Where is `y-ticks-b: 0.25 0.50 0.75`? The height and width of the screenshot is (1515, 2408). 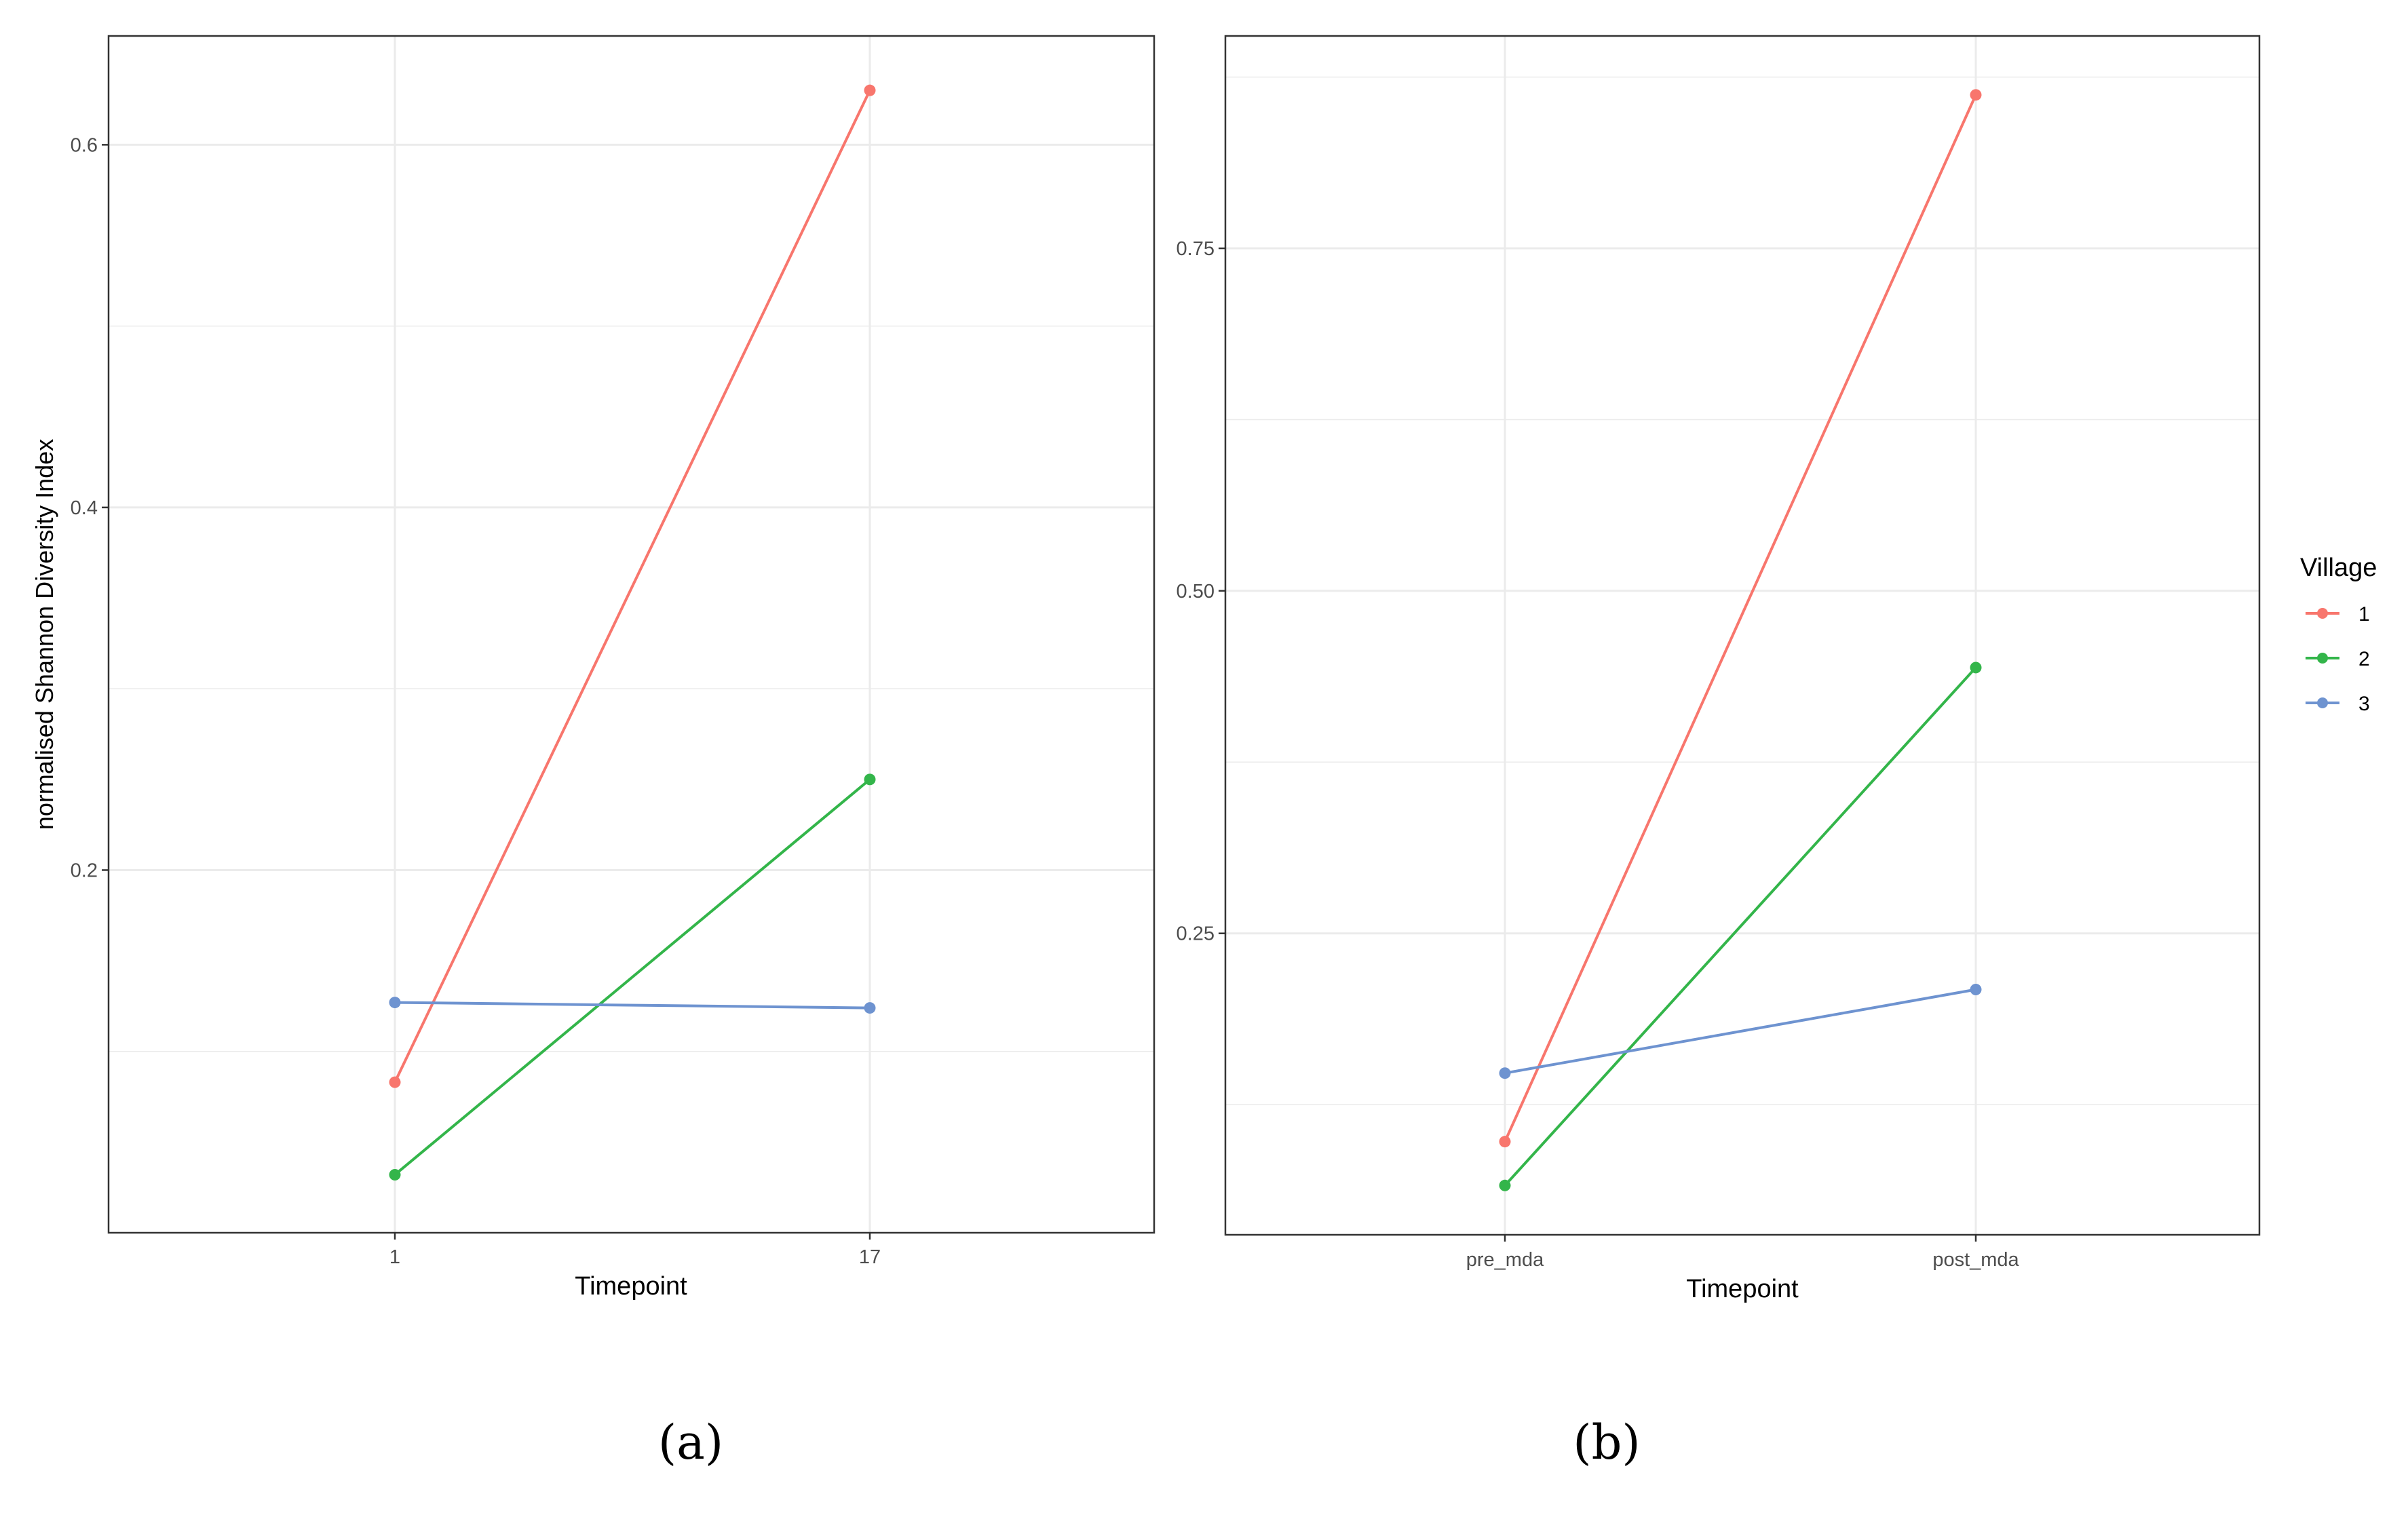 y-ticks-b: 0.25 0.50 0.75 is located at coordinates (1201, 591).